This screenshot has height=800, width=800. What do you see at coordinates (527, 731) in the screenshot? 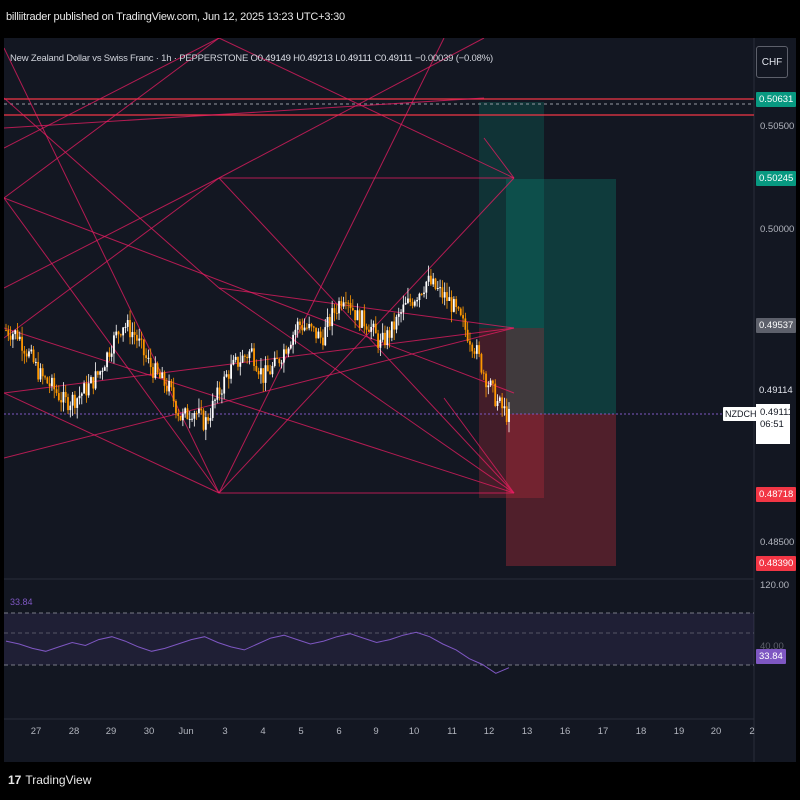
I see `time-label-13: 13` at bounding box center [527, 731].